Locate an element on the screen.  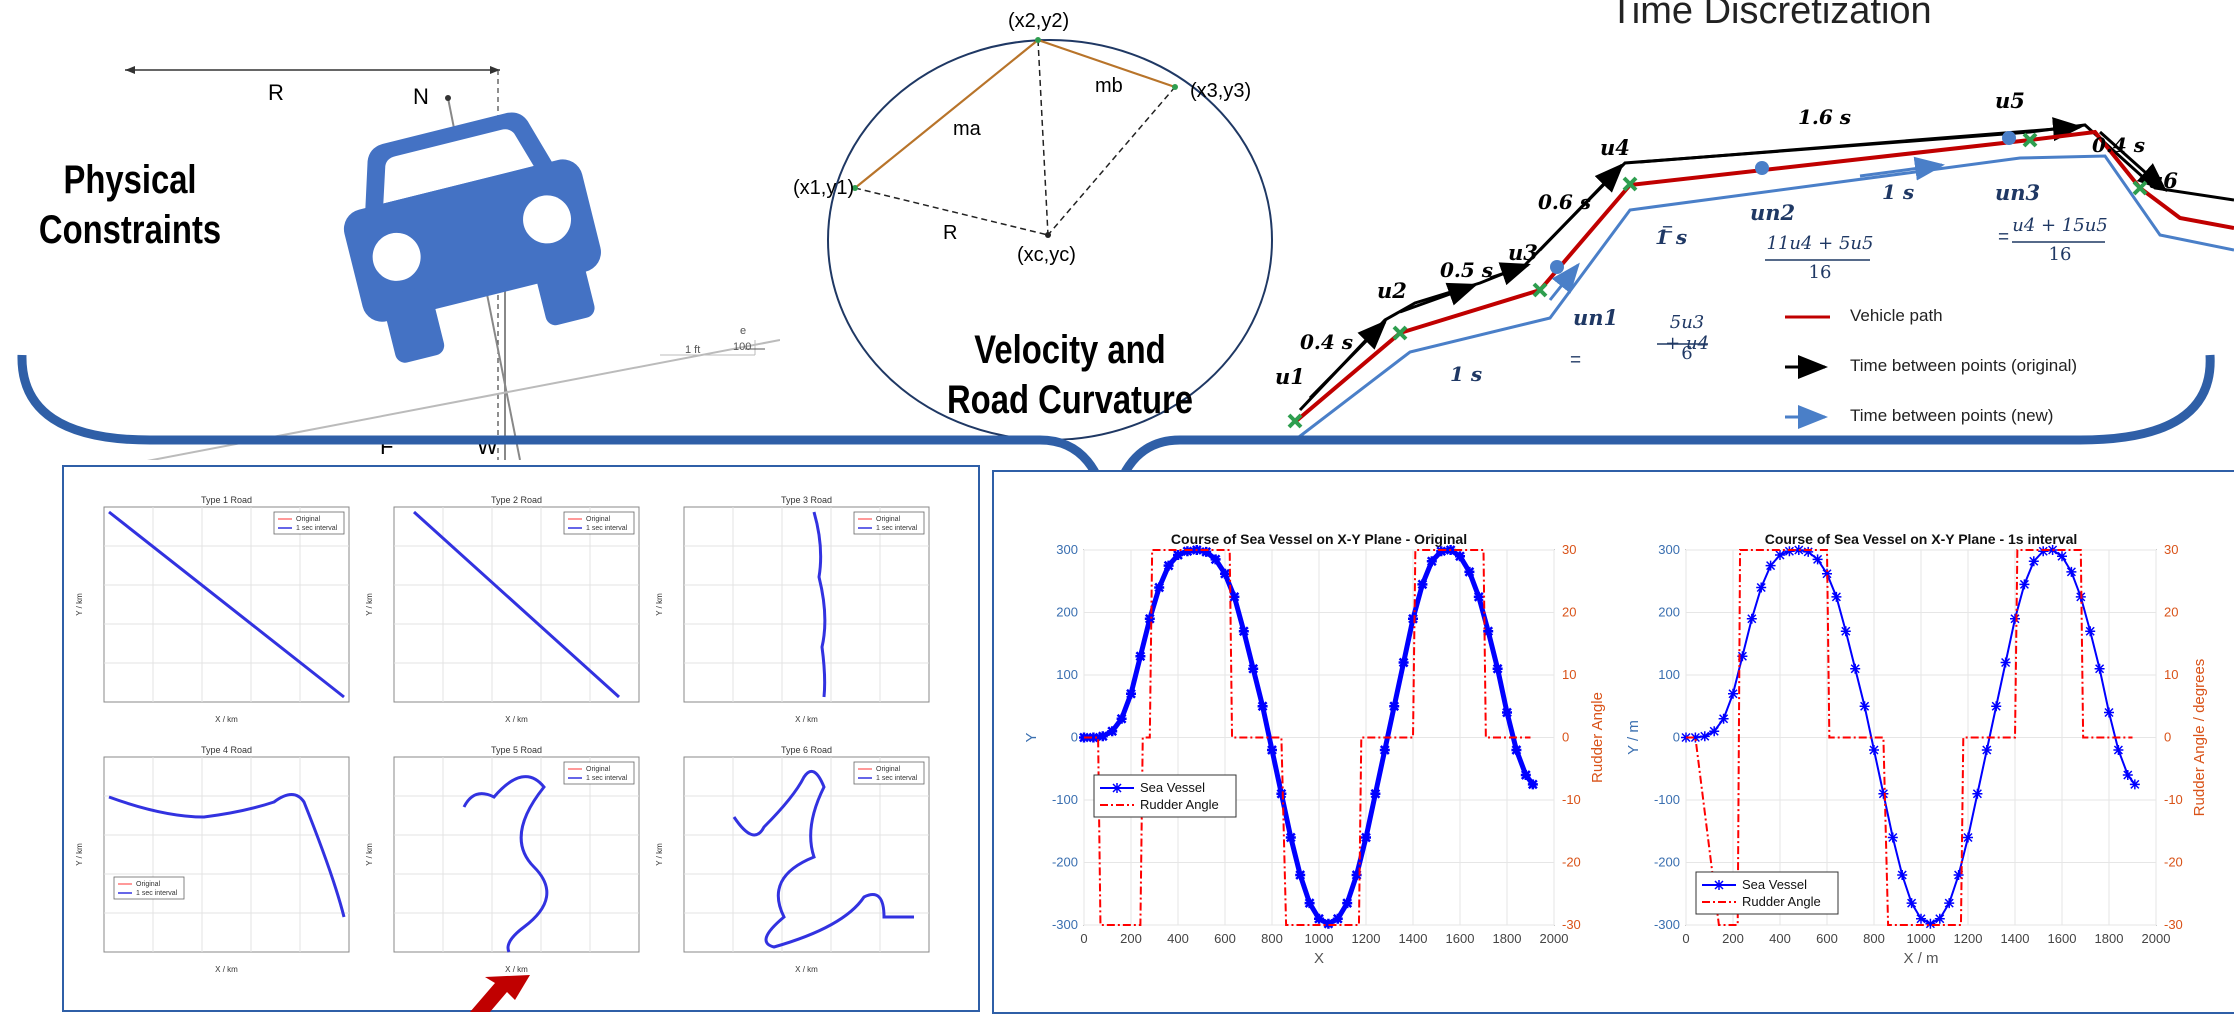
curvature-title-line1: Velocity and is located at coordinates (1070, 350).